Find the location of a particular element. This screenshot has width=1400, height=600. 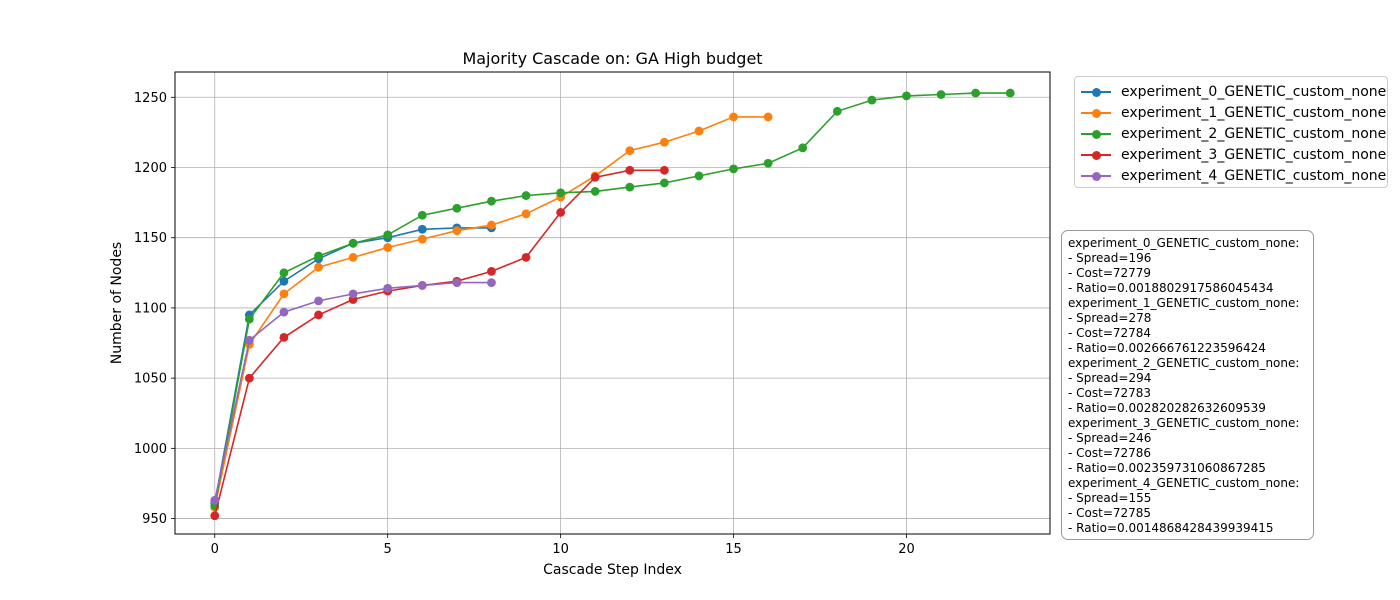

legend-item: experiment_1_GENETIC_custom_none is located at coordinates (1234, 112).